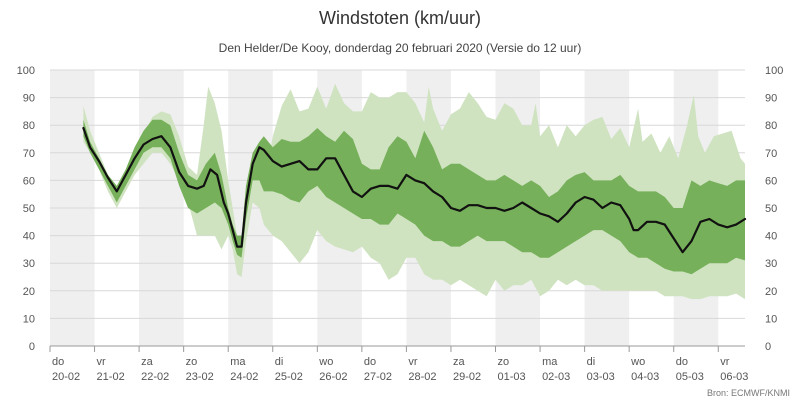  Describe the element at coordinates (467, 377) in the screenshot. I see `x-tick-date: 29-02` at that location.